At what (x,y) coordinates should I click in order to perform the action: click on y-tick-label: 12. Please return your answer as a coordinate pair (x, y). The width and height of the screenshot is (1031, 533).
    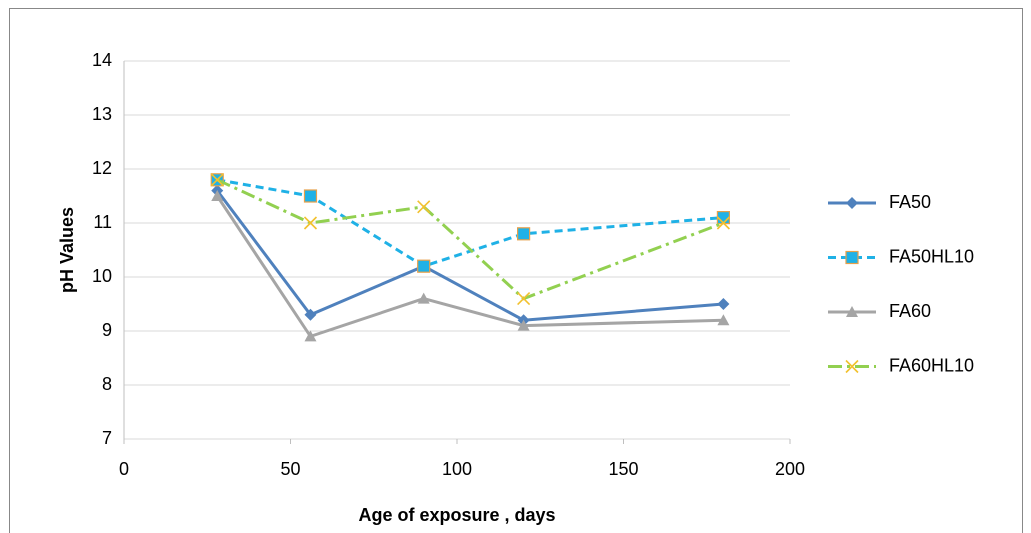
    Looking at the image, I should click on (102, 168).